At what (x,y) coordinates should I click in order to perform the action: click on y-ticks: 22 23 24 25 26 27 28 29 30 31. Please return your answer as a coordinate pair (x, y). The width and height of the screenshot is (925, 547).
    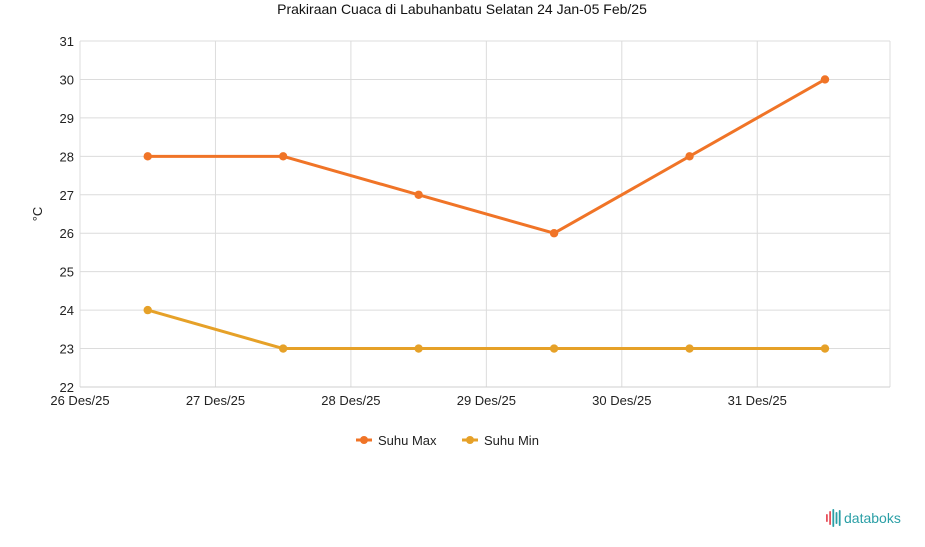
    Looking at the image, I should click on (67, 214).